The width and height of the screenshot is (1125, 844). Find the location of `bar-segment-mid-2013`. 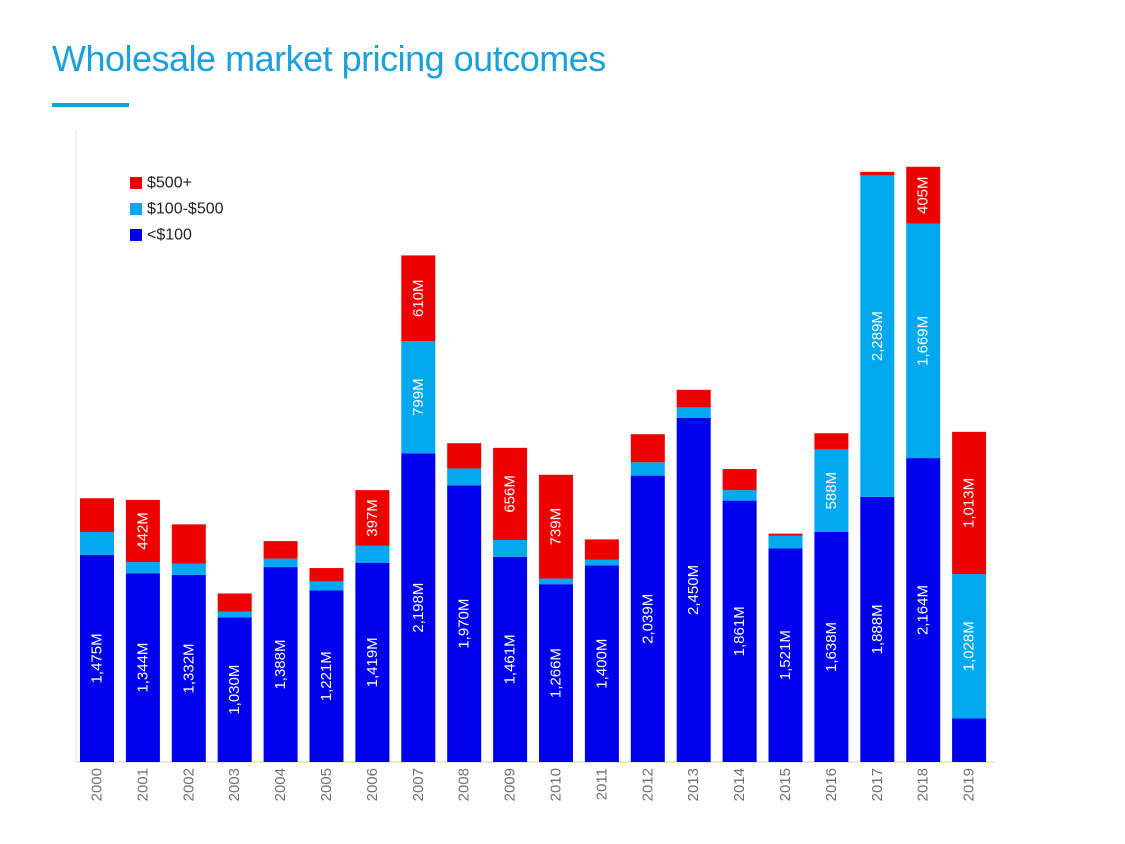

bar-segment-mid-2013 is located at coordinates (693, 412).